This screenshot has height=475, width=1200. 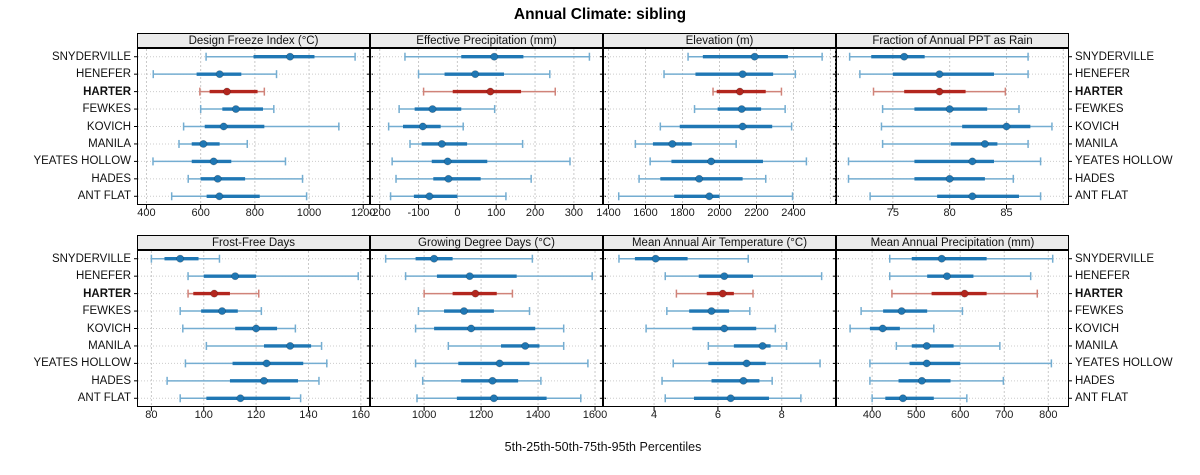 I want to click on station-label-right-harter-row1: HARTER, so click(x=1099, y=91).